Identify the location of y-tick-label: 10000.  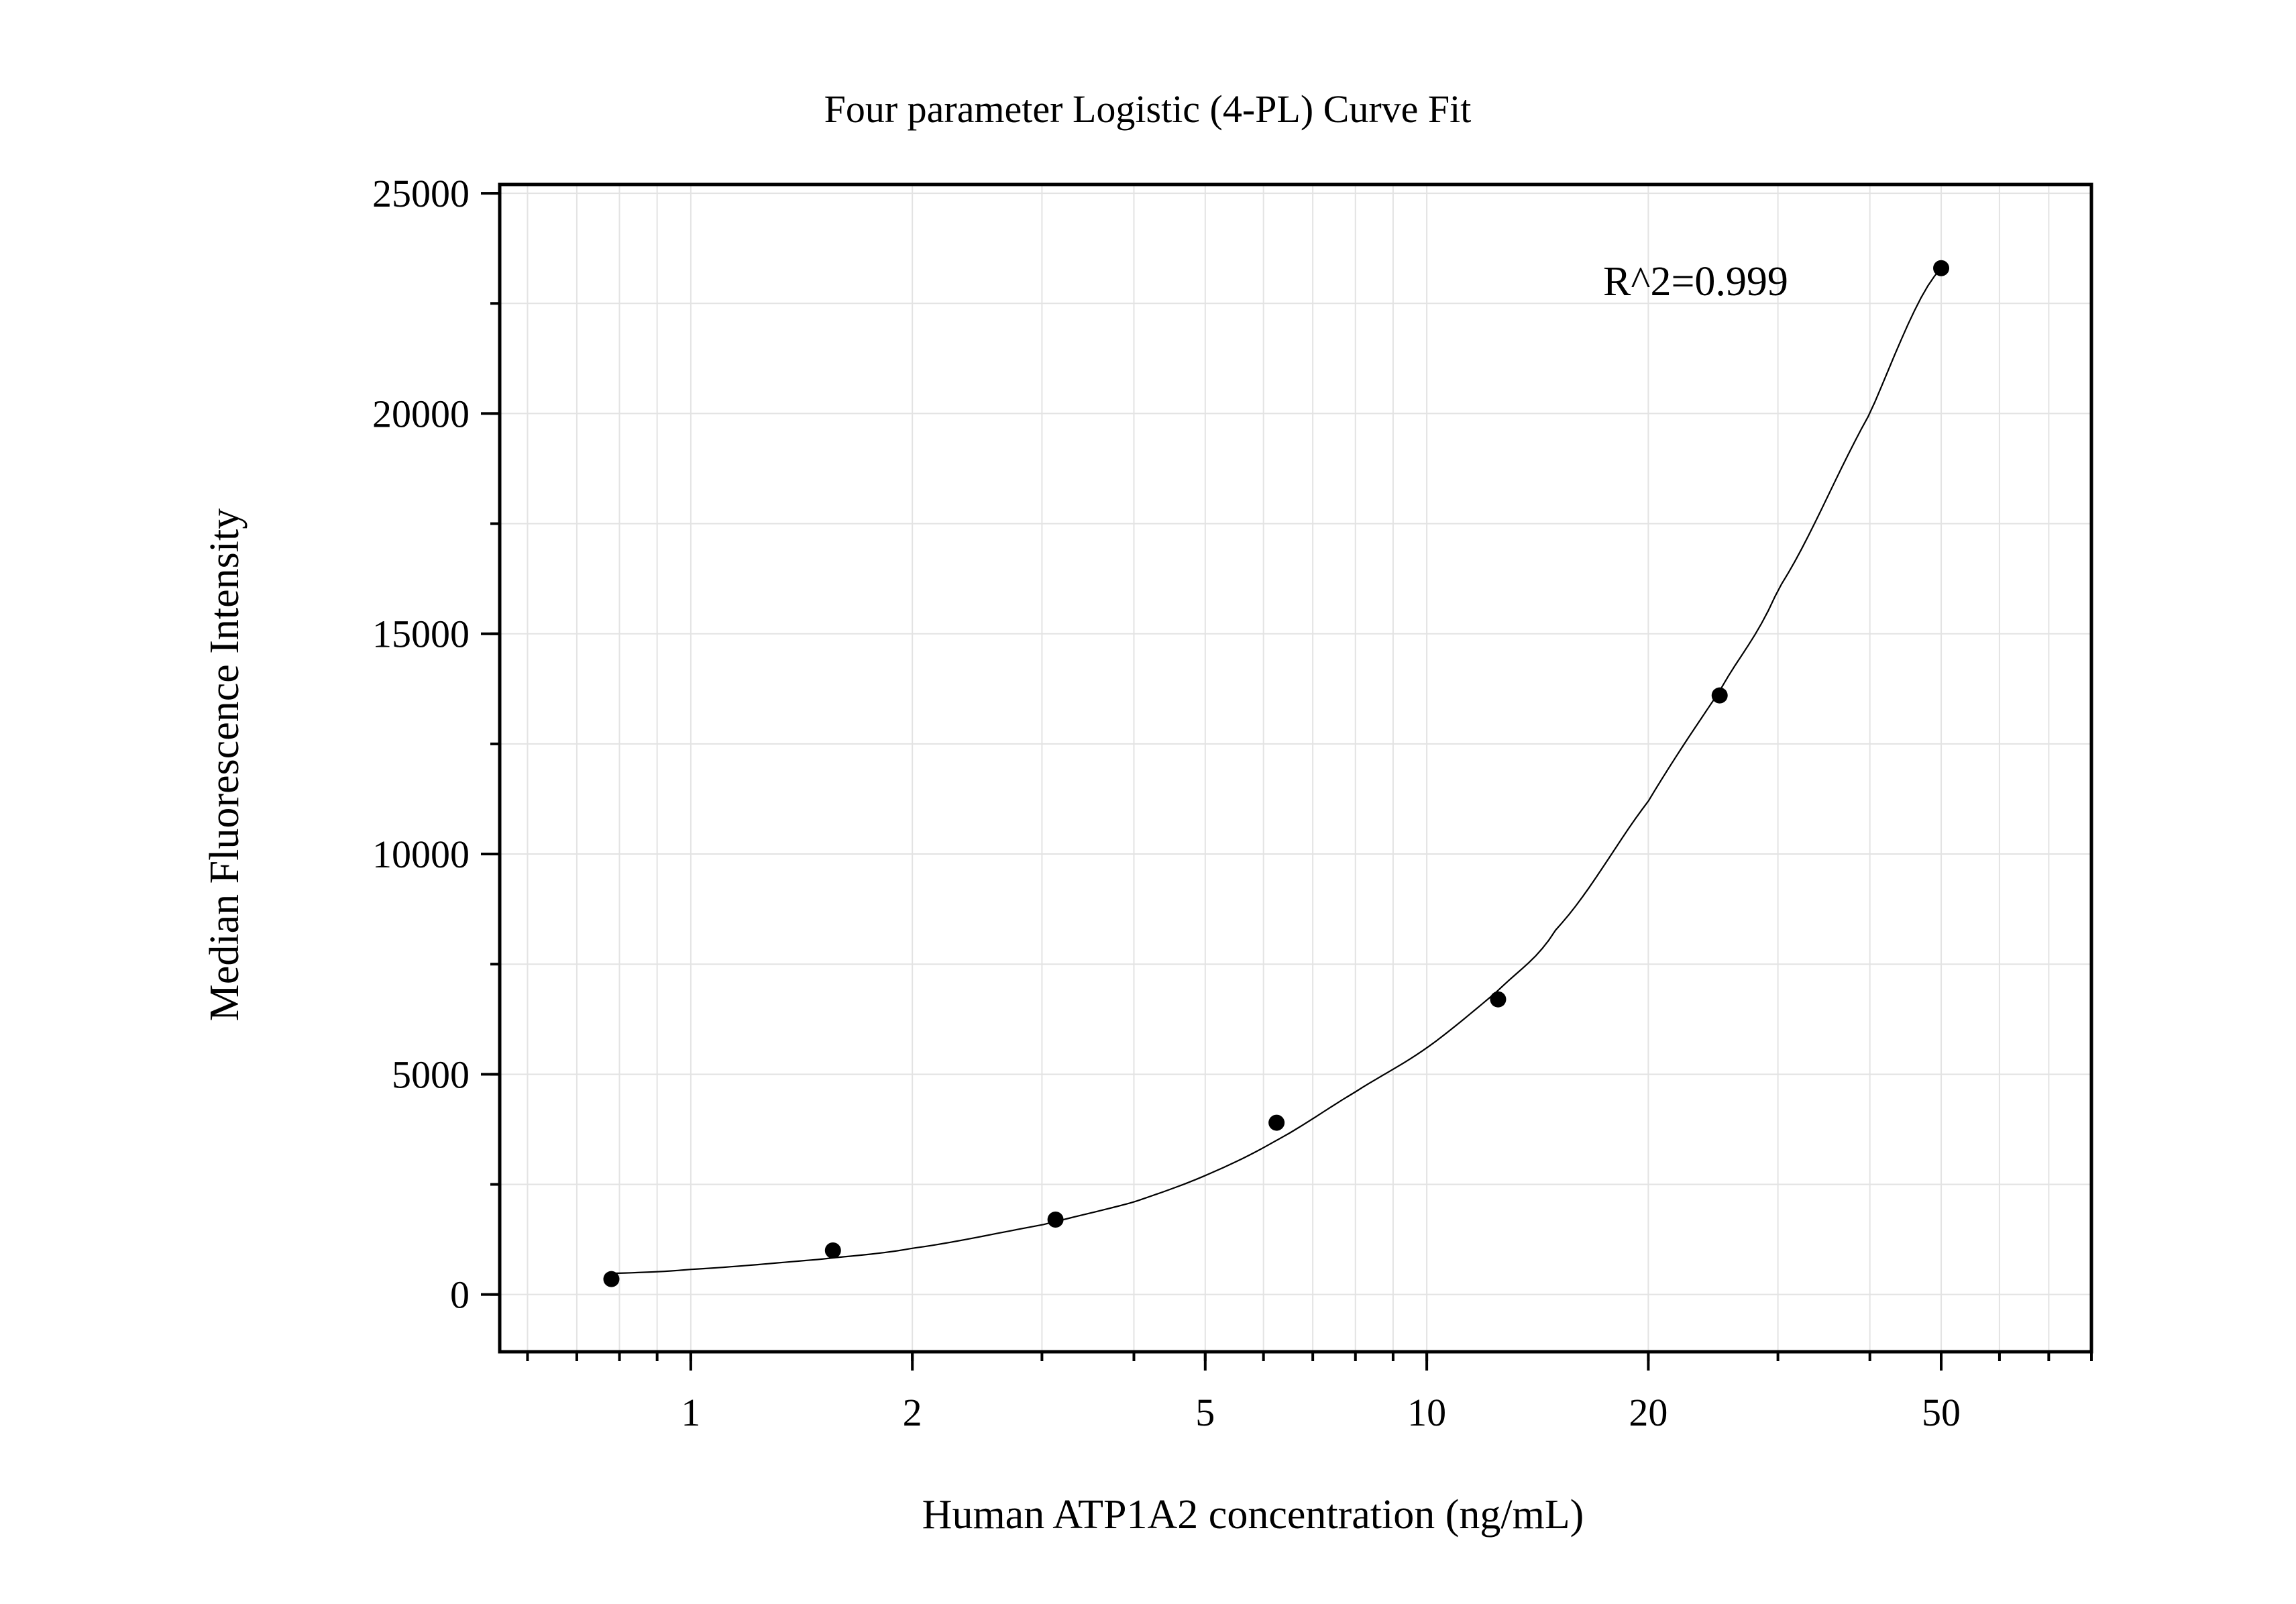
(421, 854).